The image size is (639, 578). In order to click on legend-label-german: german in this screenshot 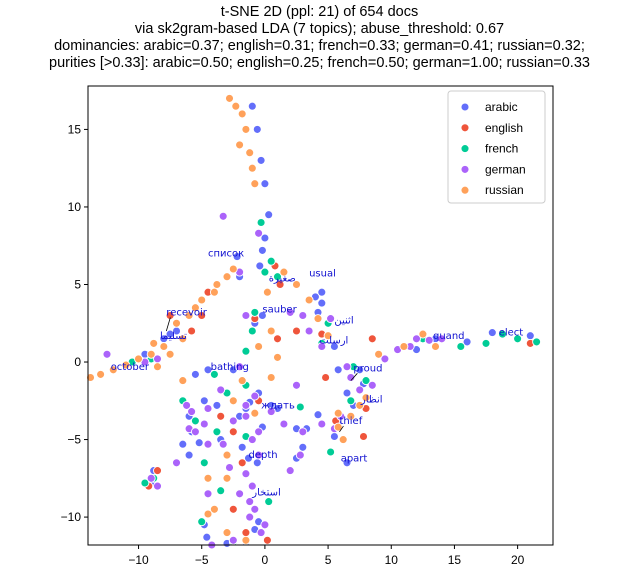, I will do `click(505, 169)`.